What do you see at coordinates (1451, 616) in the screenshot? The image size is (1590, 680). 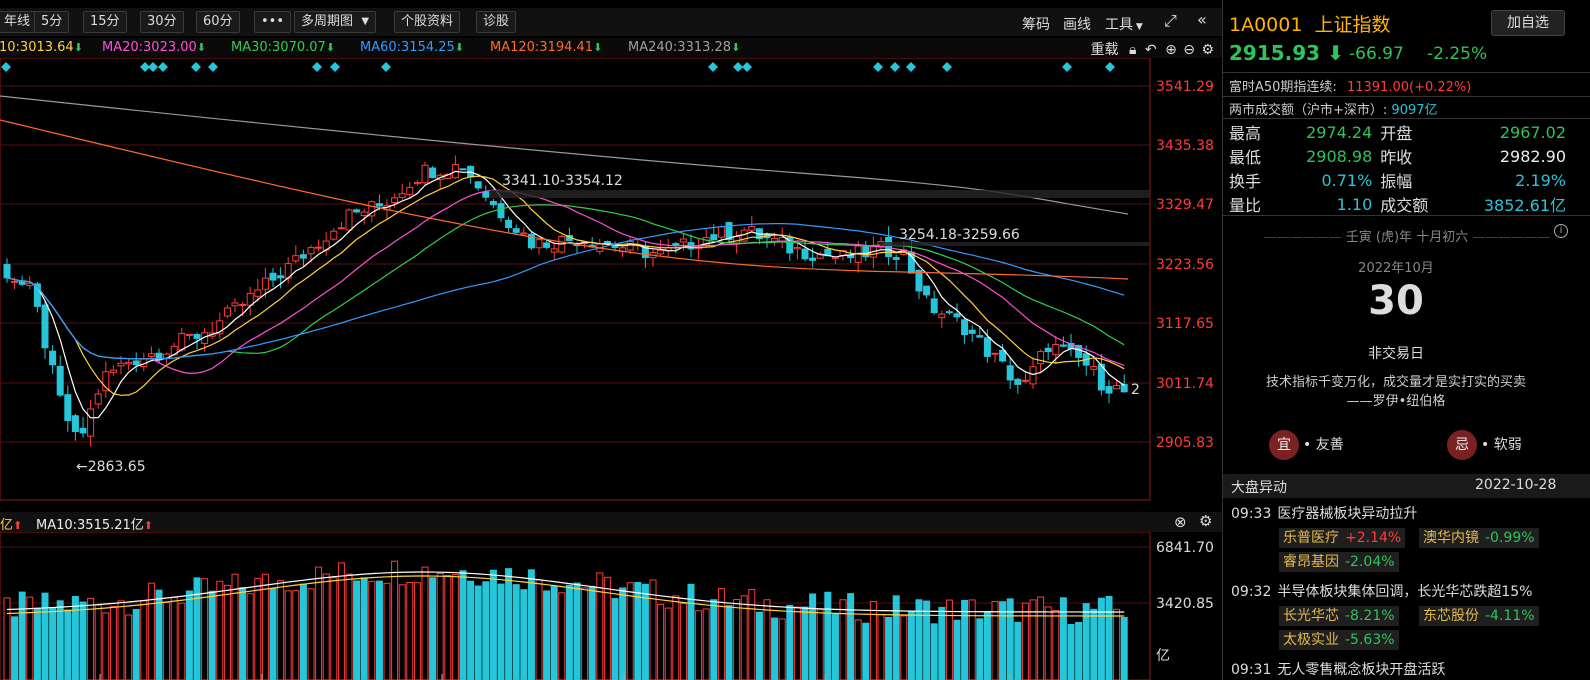 I see `chip-stock-name: 东芯股份` at bounding box center [1451, 616].